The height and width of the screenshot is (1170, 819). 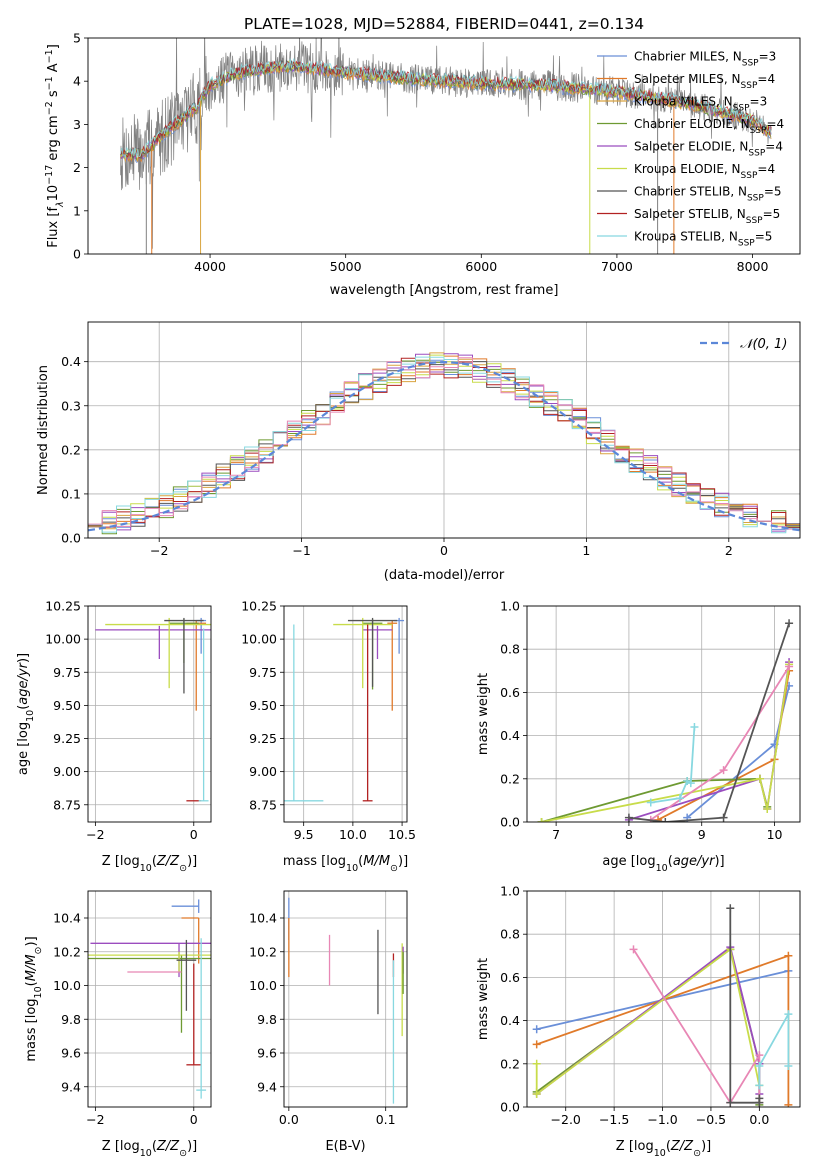 I want to click on legend-label: Chabrier ELODIE, N, so click(x=692, y=124).